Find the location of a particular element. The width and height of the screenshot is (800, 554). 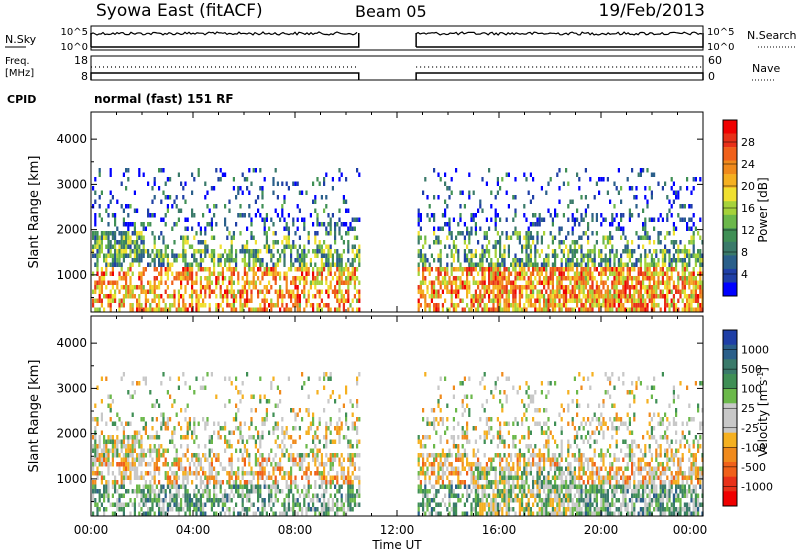

power-ylabel: Slant Range [km] is located at coordinates (34, 212).